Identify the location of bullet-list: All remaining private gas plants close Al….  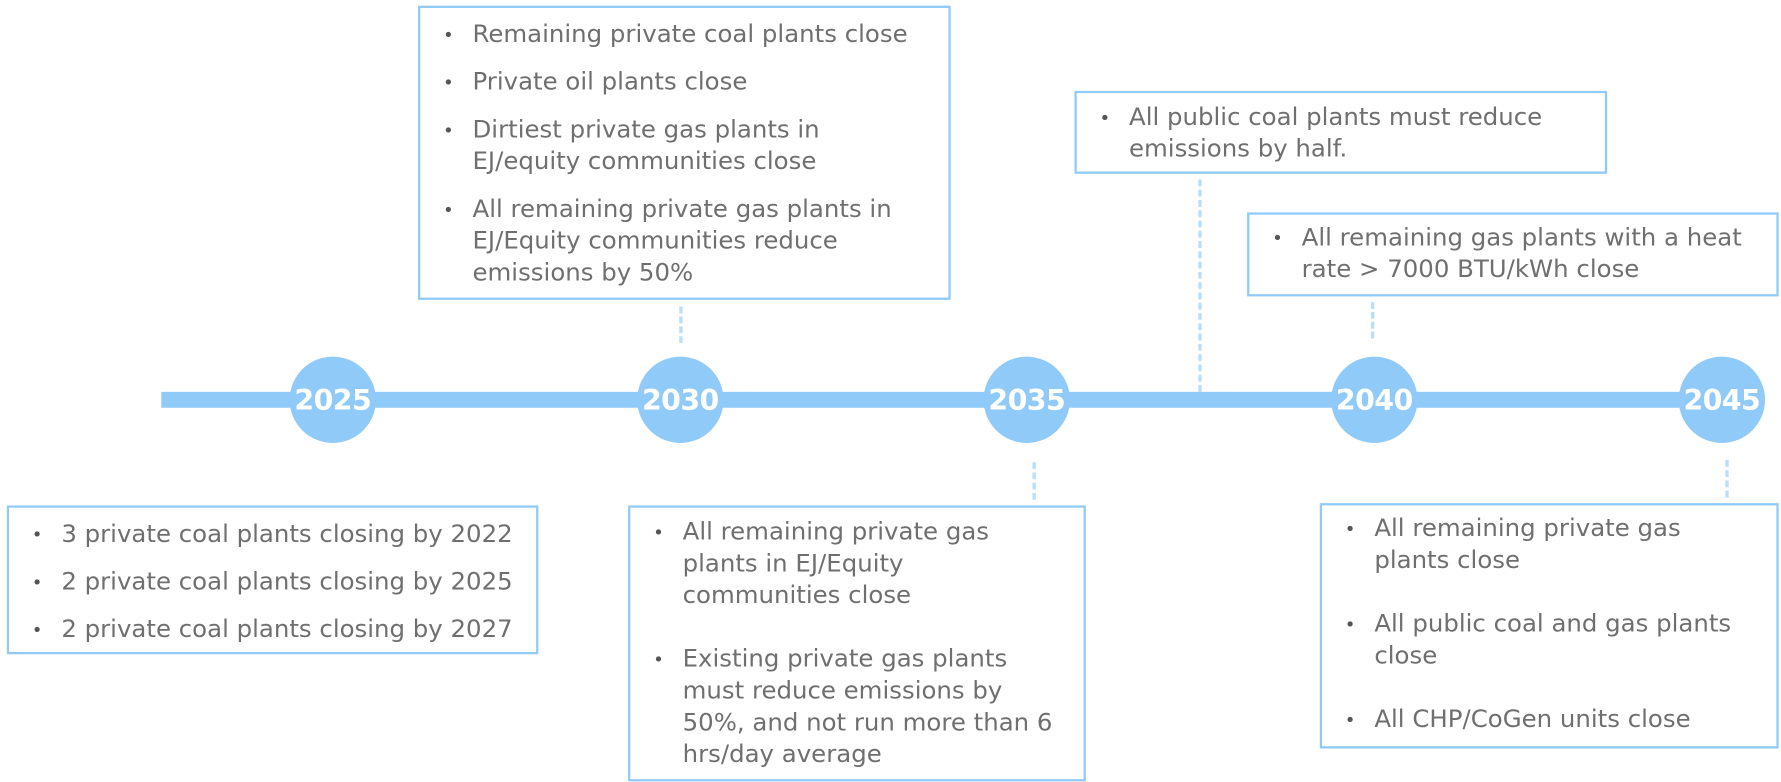
(1539, 624).